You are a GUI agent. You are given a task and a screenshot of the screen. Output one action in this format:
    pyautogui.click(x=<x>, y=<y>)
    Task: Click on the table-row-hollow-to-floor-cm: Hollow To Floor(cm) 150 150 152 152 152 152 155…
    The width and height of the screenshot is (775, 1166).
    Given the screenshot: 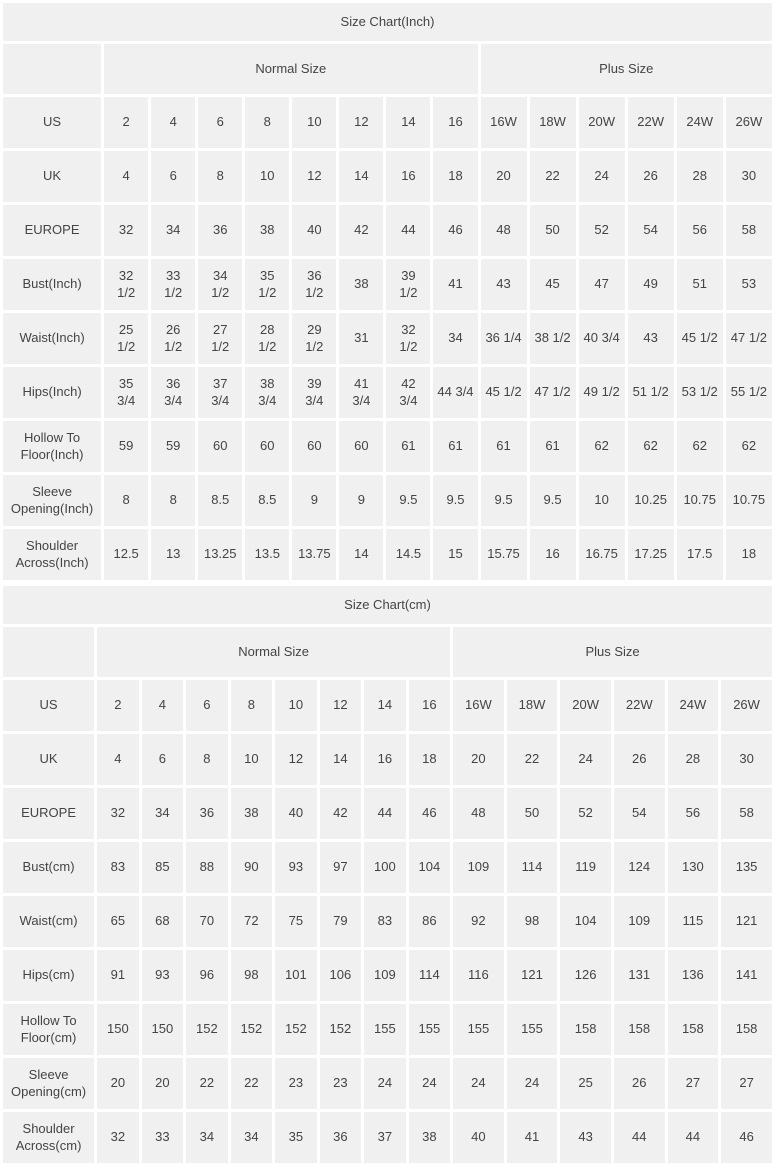 What is the action you would take?
    pyautogui.click(x=387, y=1029)
    